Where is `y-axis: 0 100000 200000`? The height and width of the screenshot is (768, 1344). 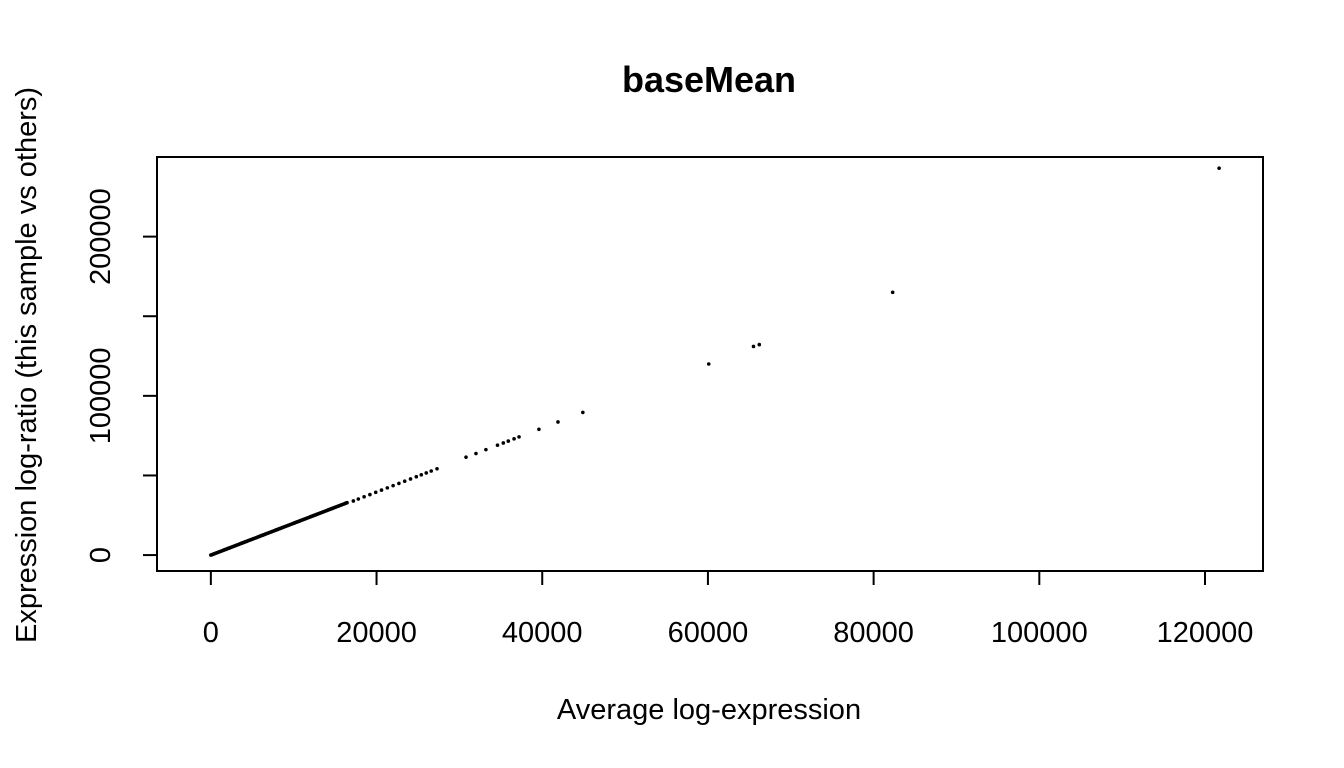
y-axis: 0 100000 200000 is located at coordinates (121, 375).